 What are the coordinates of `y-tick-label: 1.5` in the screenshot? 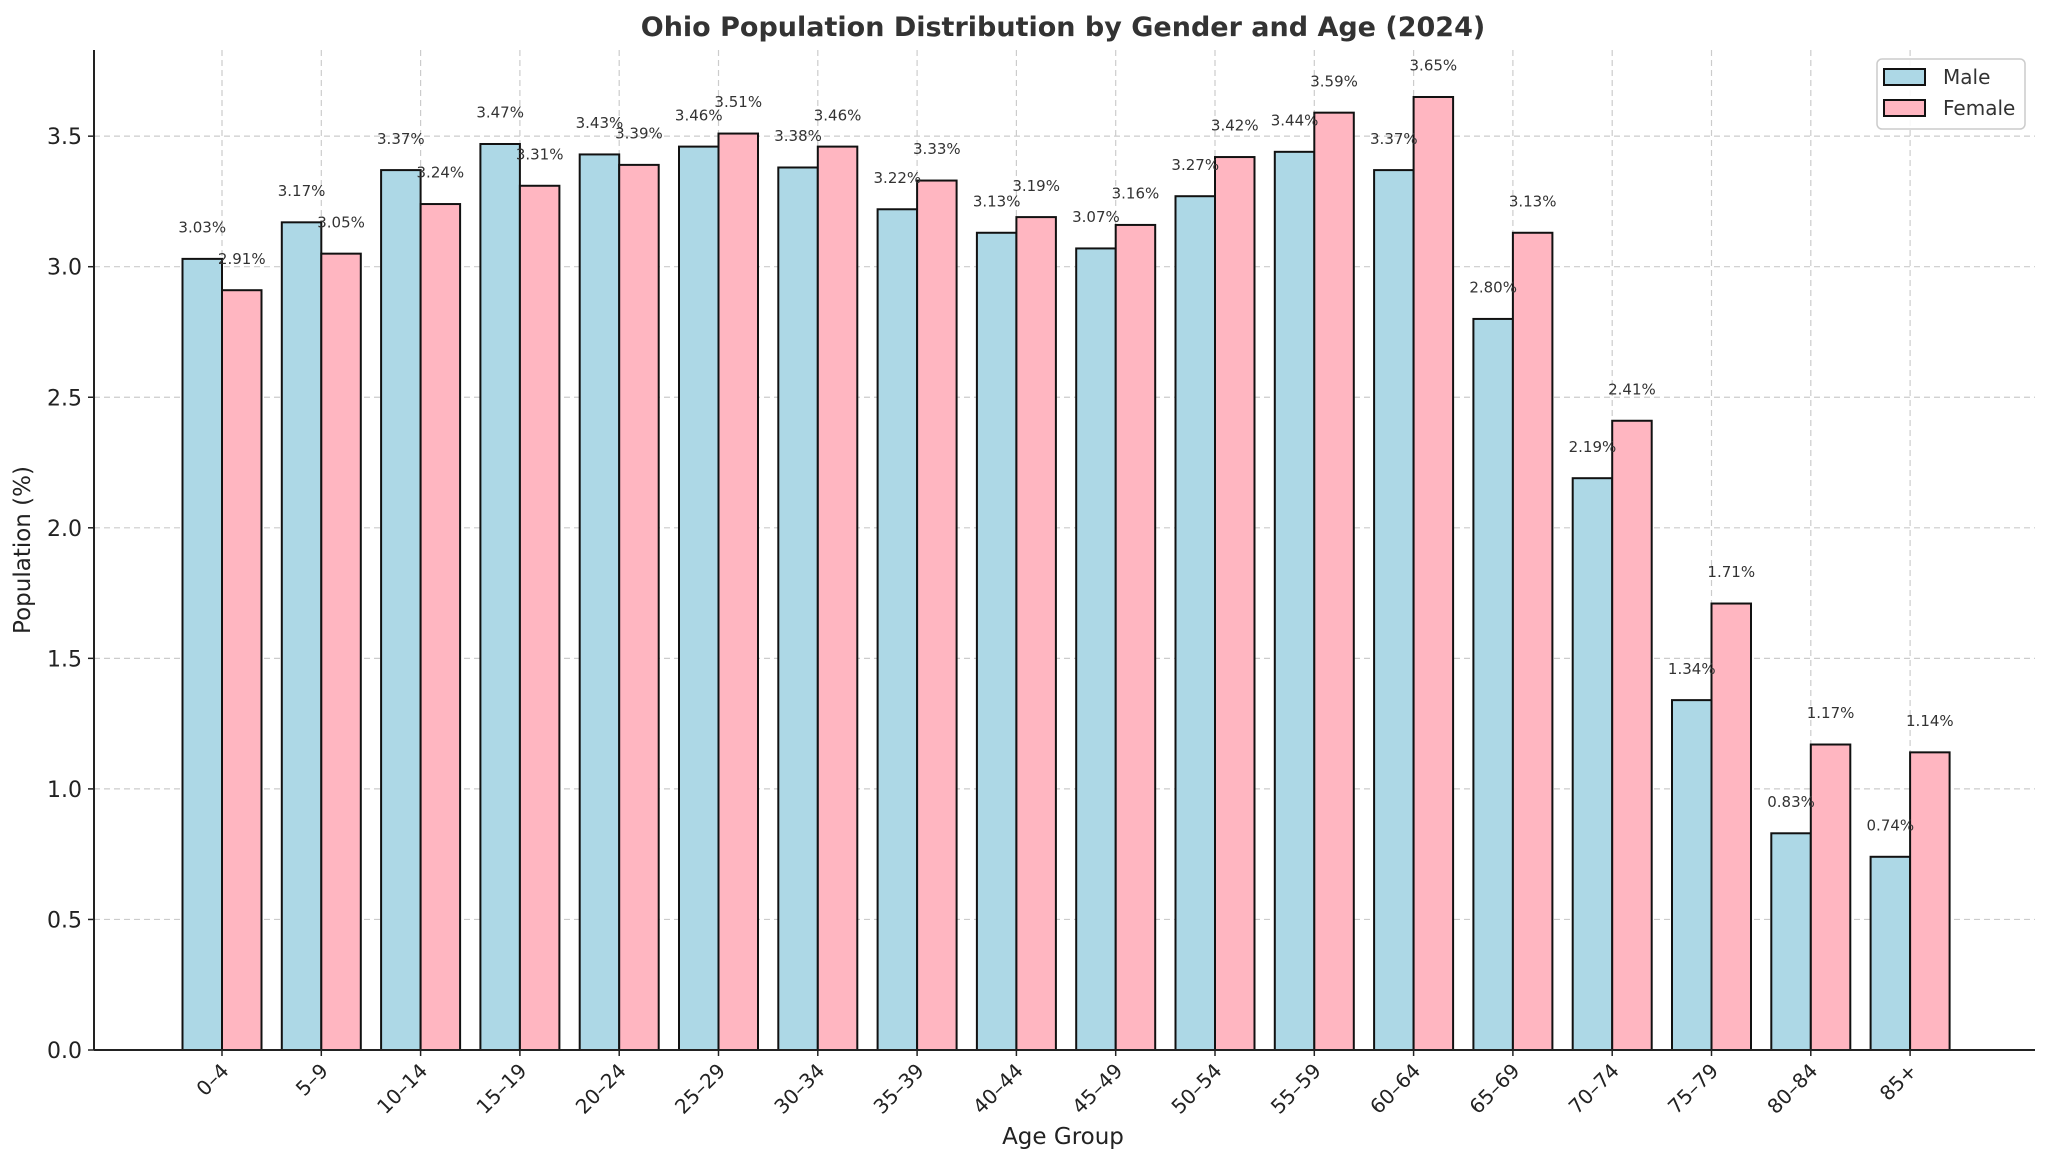 It's located at (64, 659).